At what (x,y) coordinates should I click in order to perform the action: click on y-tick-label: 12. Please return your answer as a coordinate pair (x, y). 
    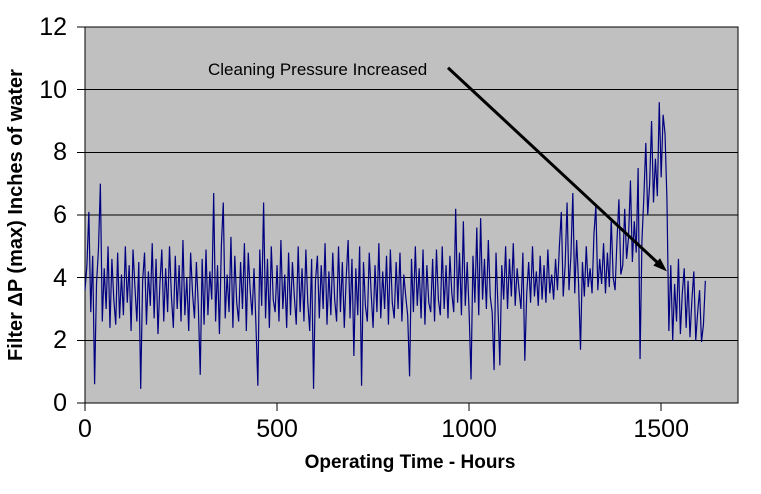
    Looking at the image, I should click on (53, 27).